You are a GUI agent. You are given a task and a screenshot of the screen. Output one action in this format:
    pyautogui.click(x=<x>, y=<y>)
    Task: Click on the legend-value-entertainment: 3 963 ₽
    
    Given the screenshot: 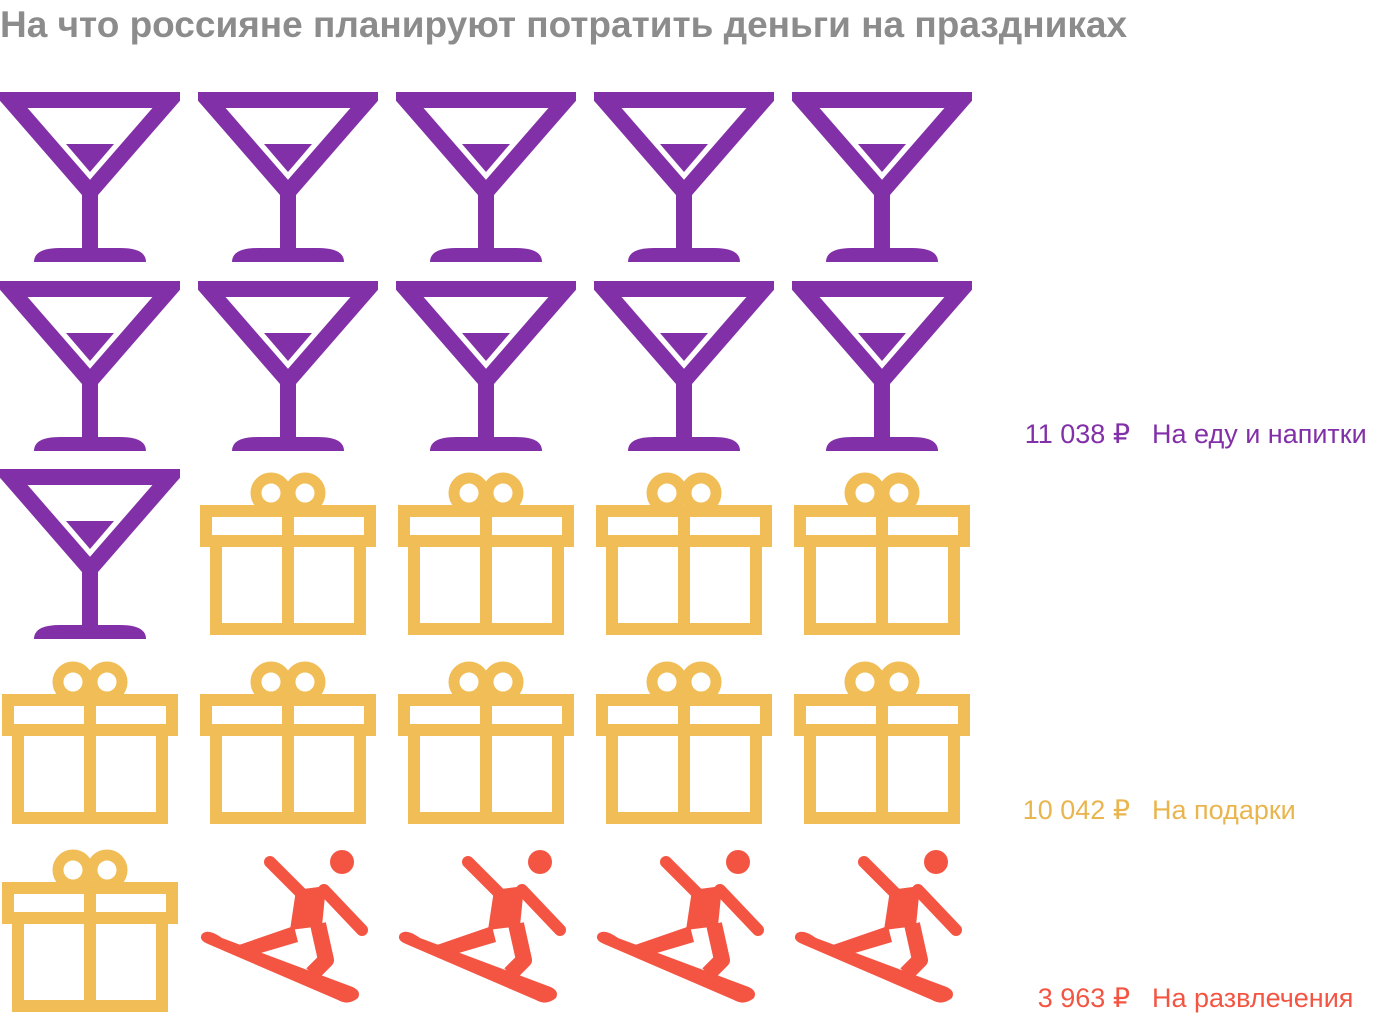 What is the action you would take?
    pyautogui.click(x=1083, y=998)
    